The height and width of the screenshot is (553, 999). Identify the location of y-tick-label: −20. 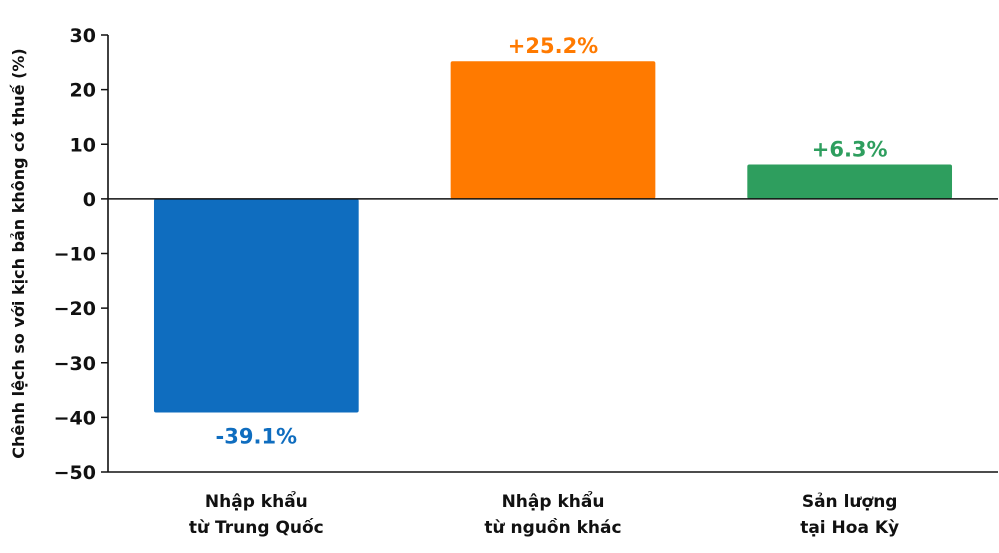
(75, 309).